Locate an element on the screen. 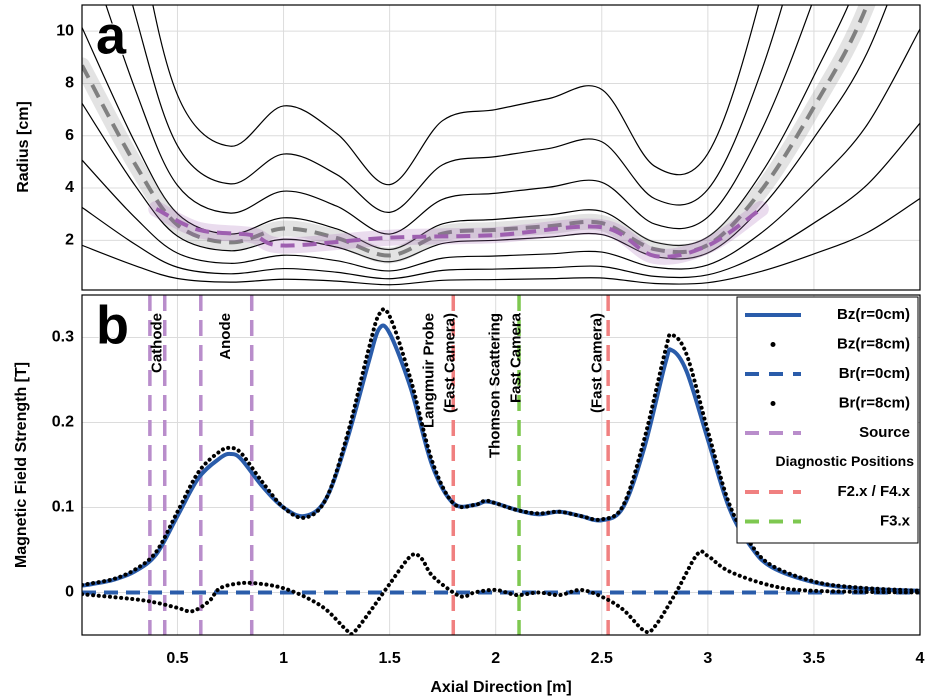 The image size is (927, 700). y-tick-label: 8 is located at coordinates (69, 83).